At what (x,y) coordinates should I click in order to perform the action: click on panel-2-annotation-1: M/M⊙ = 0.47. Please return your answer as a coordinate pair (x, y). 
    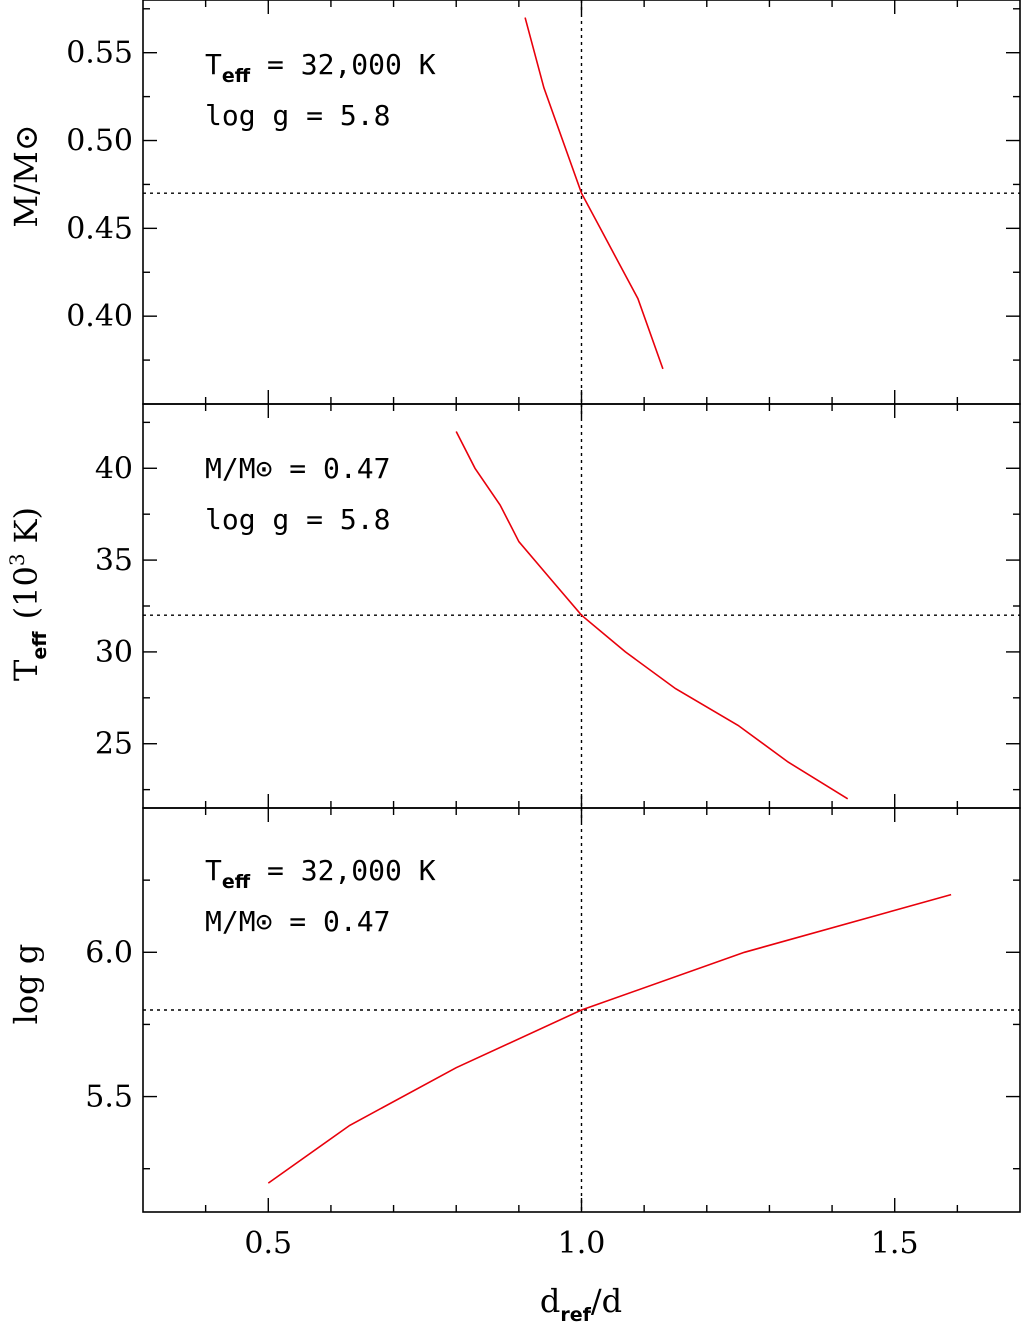
    Looking at the image, I should click on (297, 468).